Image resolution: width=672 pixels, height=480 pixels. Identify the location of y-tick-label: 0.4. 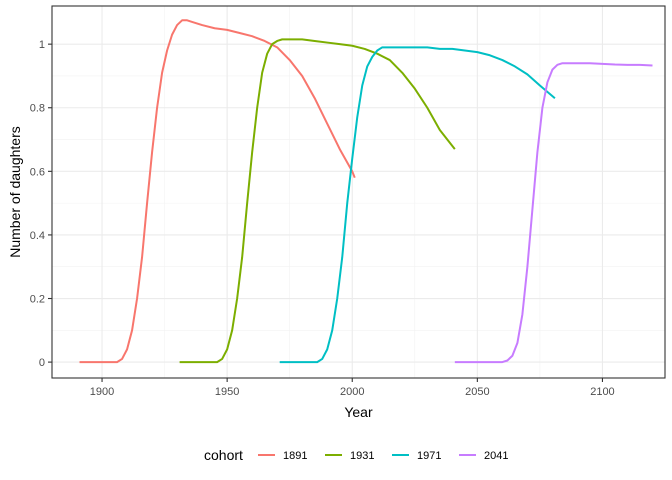
(37, 236).